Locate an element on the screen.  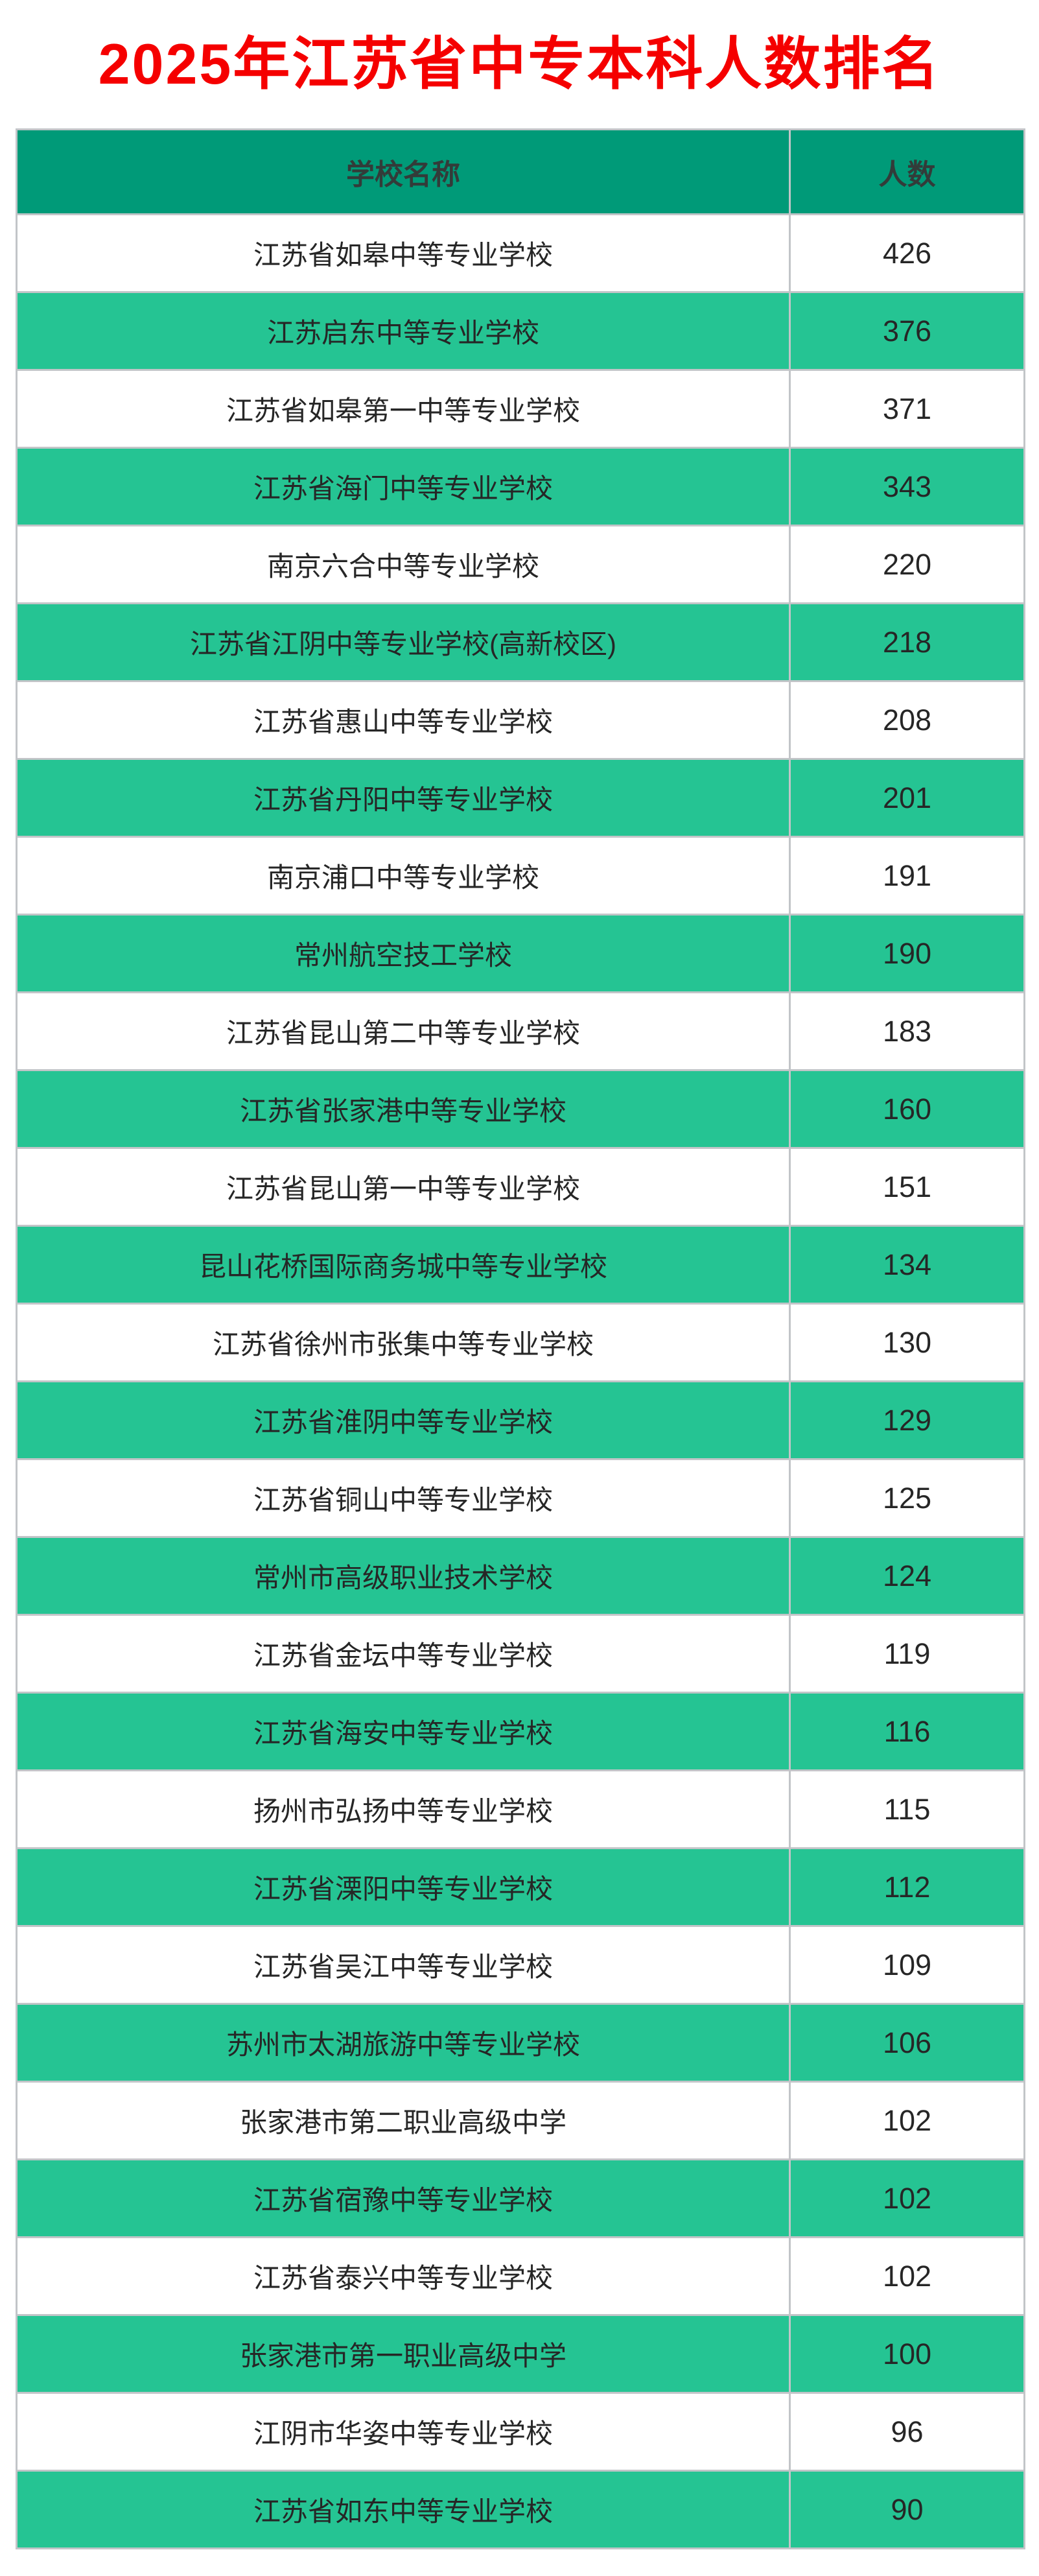
header-row: 学校名称 人数 is located at coordinates (520, 171).